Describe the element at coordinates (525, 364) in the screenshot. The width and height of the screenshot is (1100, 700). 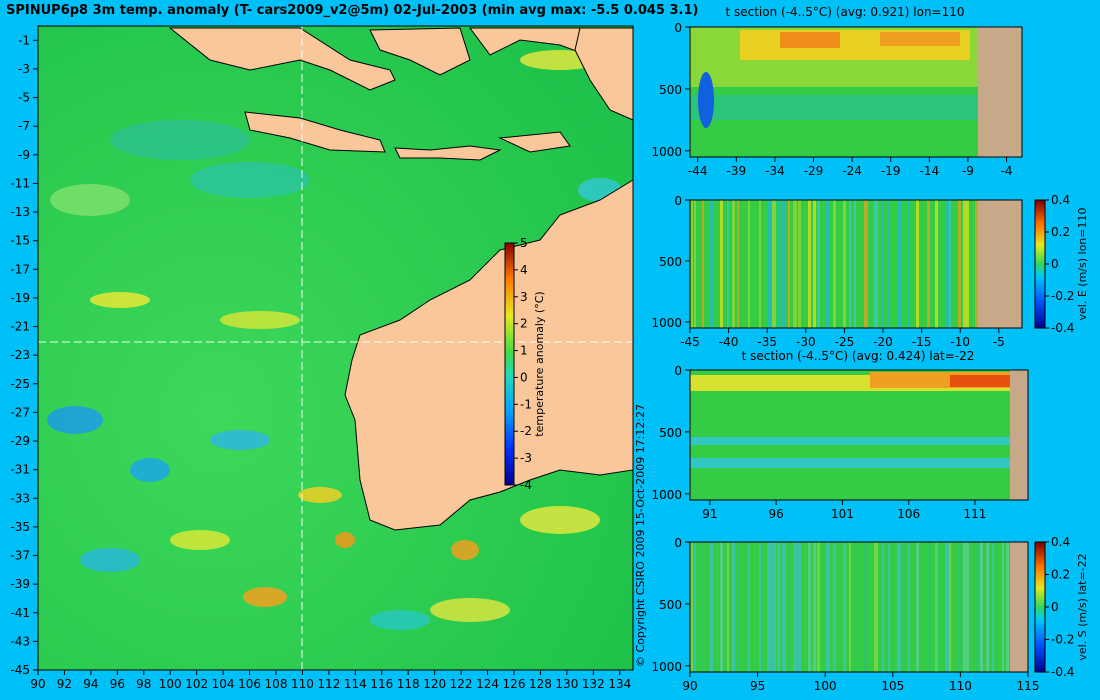
I see `map-colorbar: 5 4 3 2 1 0 -1 -2 -3 -4 temperature anomaly (°C)` at that location.